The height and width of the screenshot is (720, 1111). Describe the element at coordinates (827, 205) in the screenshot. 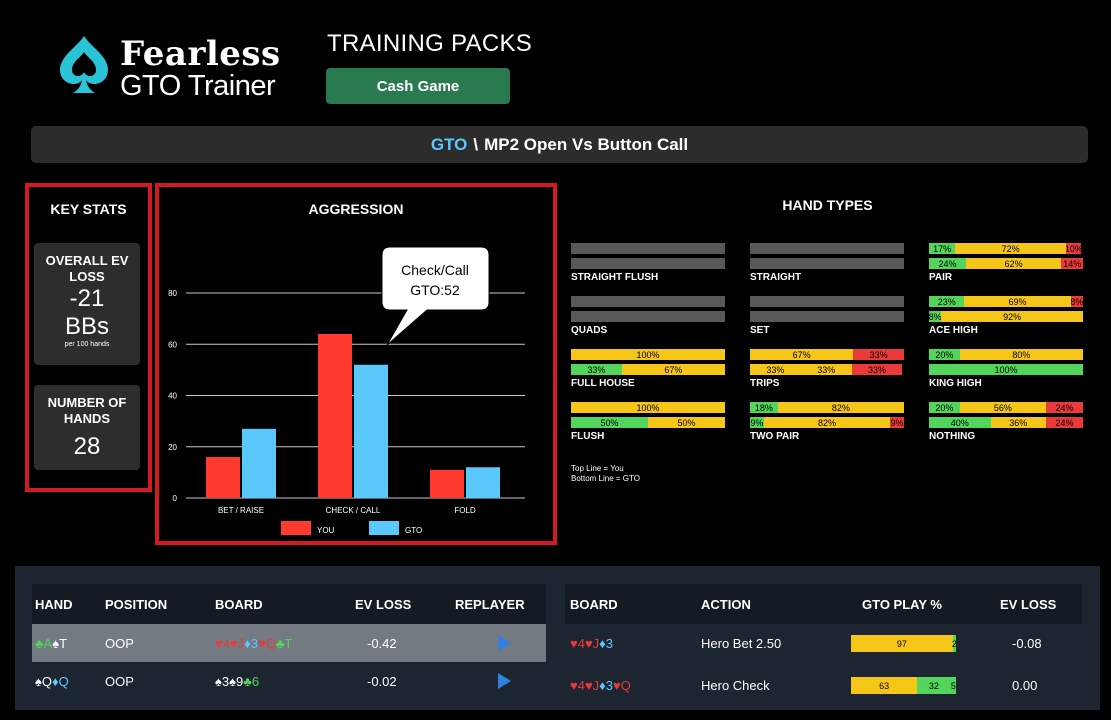

I see `hand-types-title: HAND TYPES` at that location.